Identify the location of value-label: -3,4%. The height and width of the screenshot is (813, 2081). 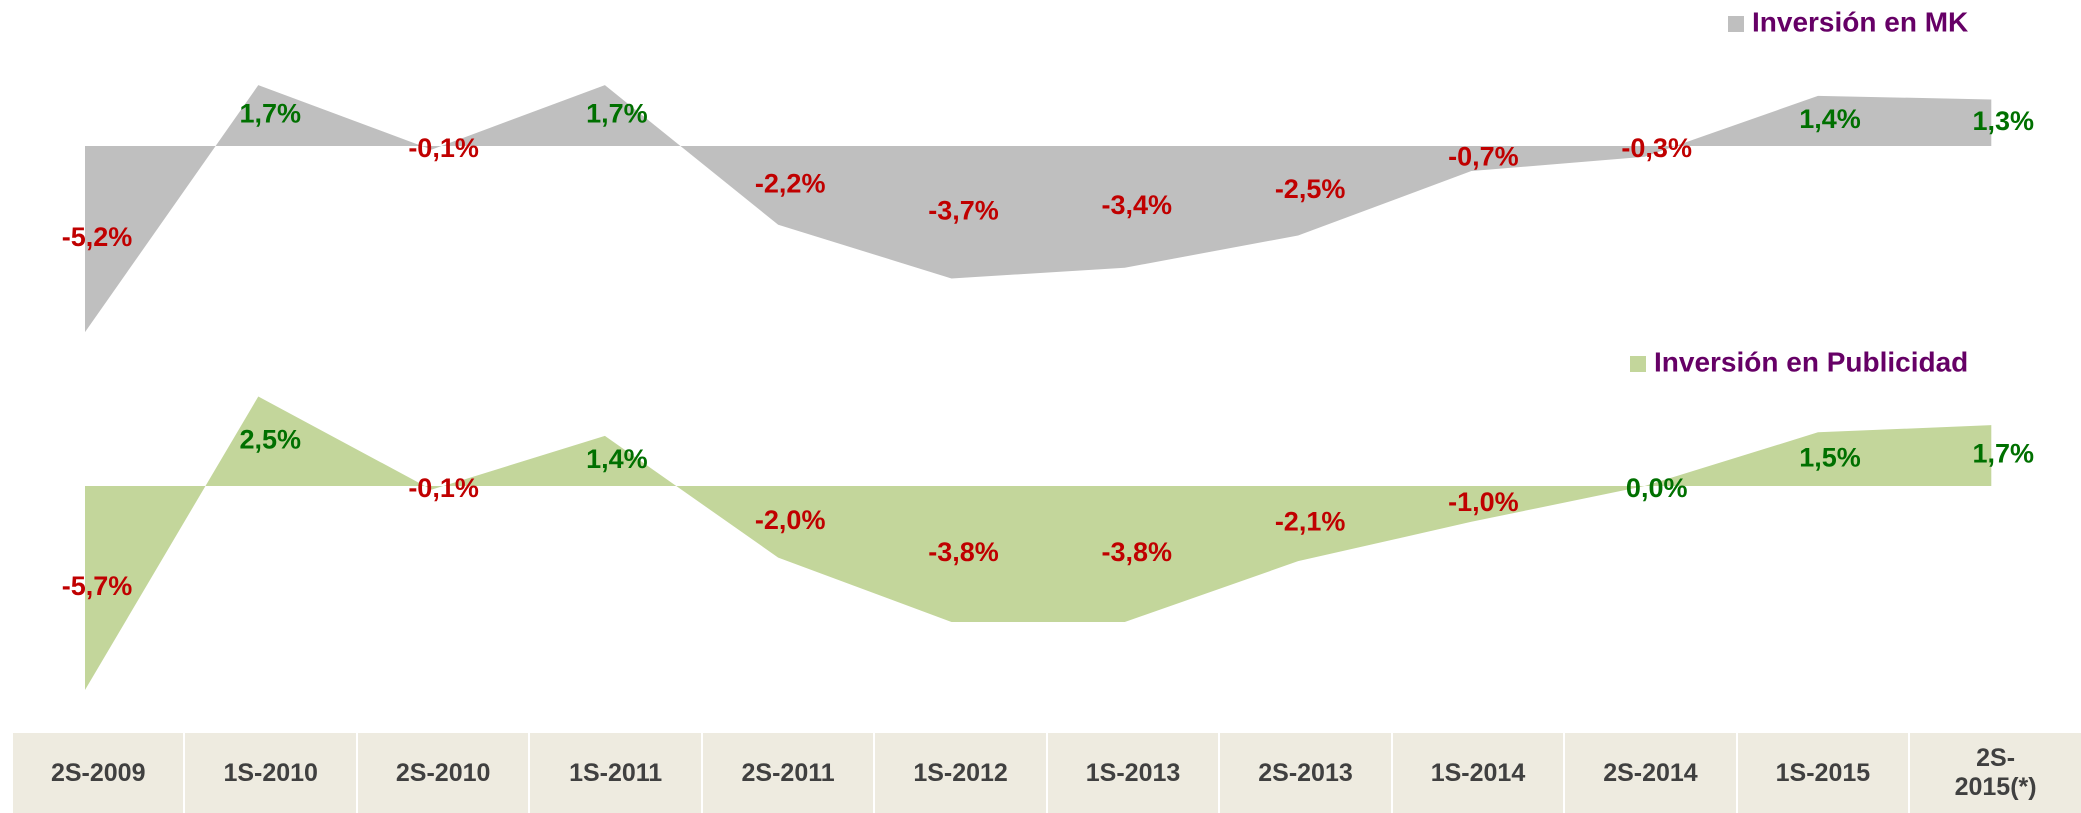
(1137, 205).